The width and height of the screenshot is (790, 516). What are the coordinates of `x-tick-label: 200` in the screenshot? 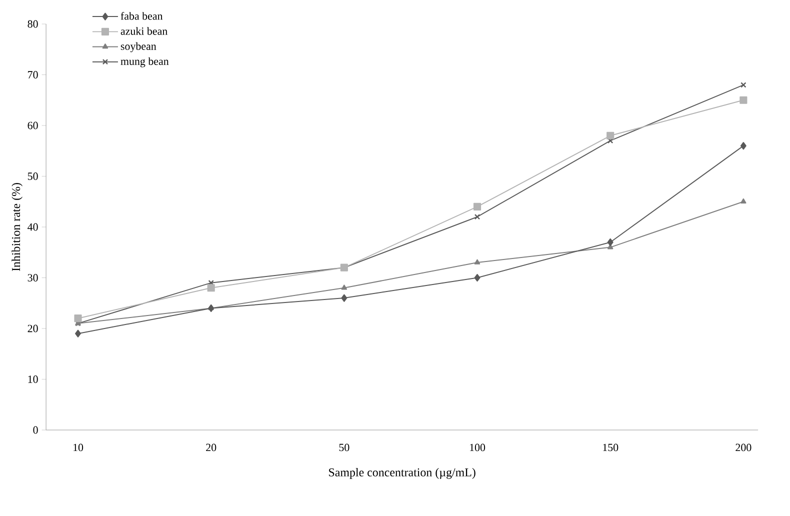 It's located at (744, 448).